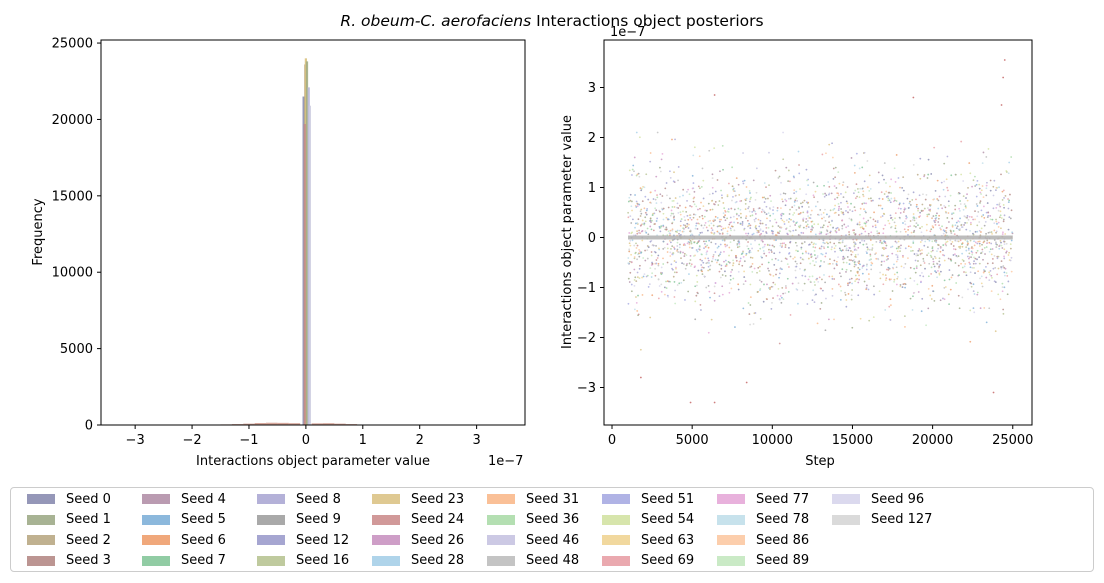  Describe the element at coordinates (203, 499) in the screenshot. I see `legend-label: Seed 4` at that location.